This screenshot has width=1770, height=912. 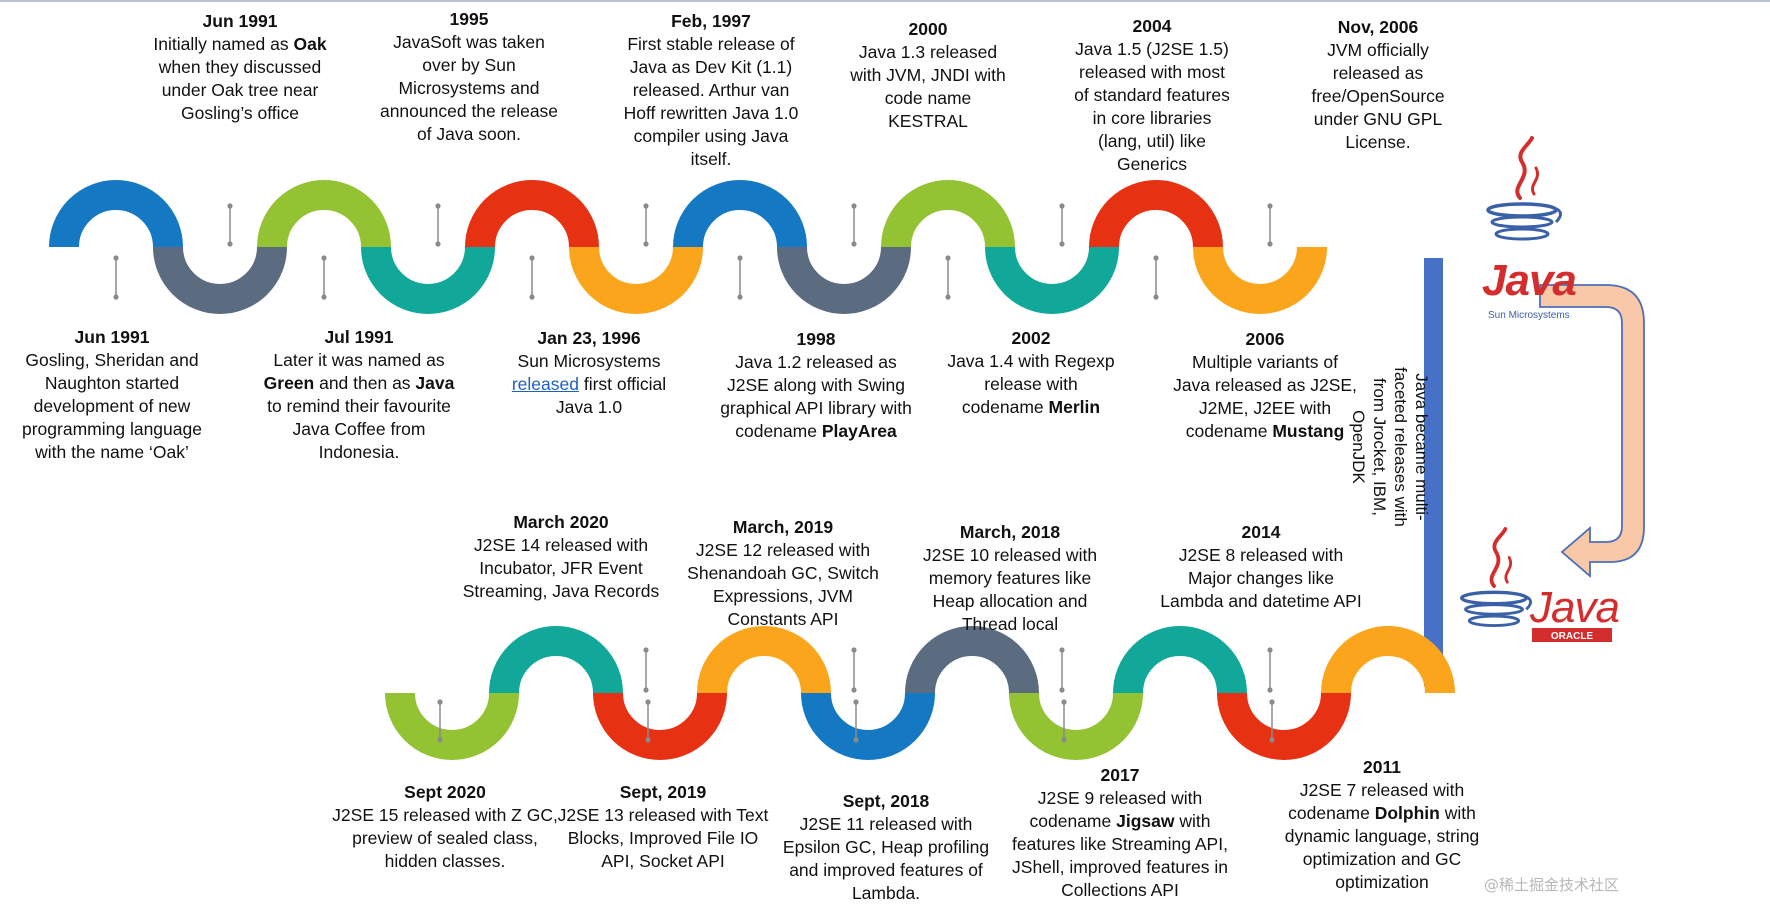 I want to click on codename-text: Dolphin, so click(x=1407, y=813).